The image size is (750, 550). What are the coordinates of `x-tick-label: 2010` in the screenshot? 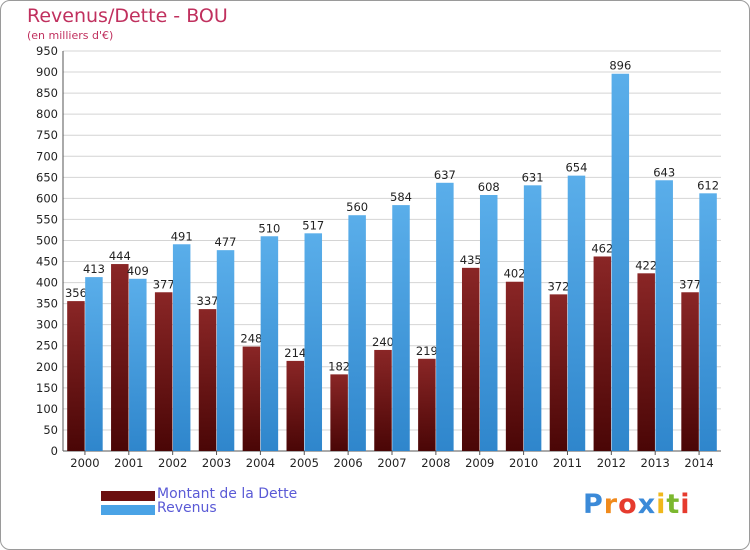 It's located at (523, 463).